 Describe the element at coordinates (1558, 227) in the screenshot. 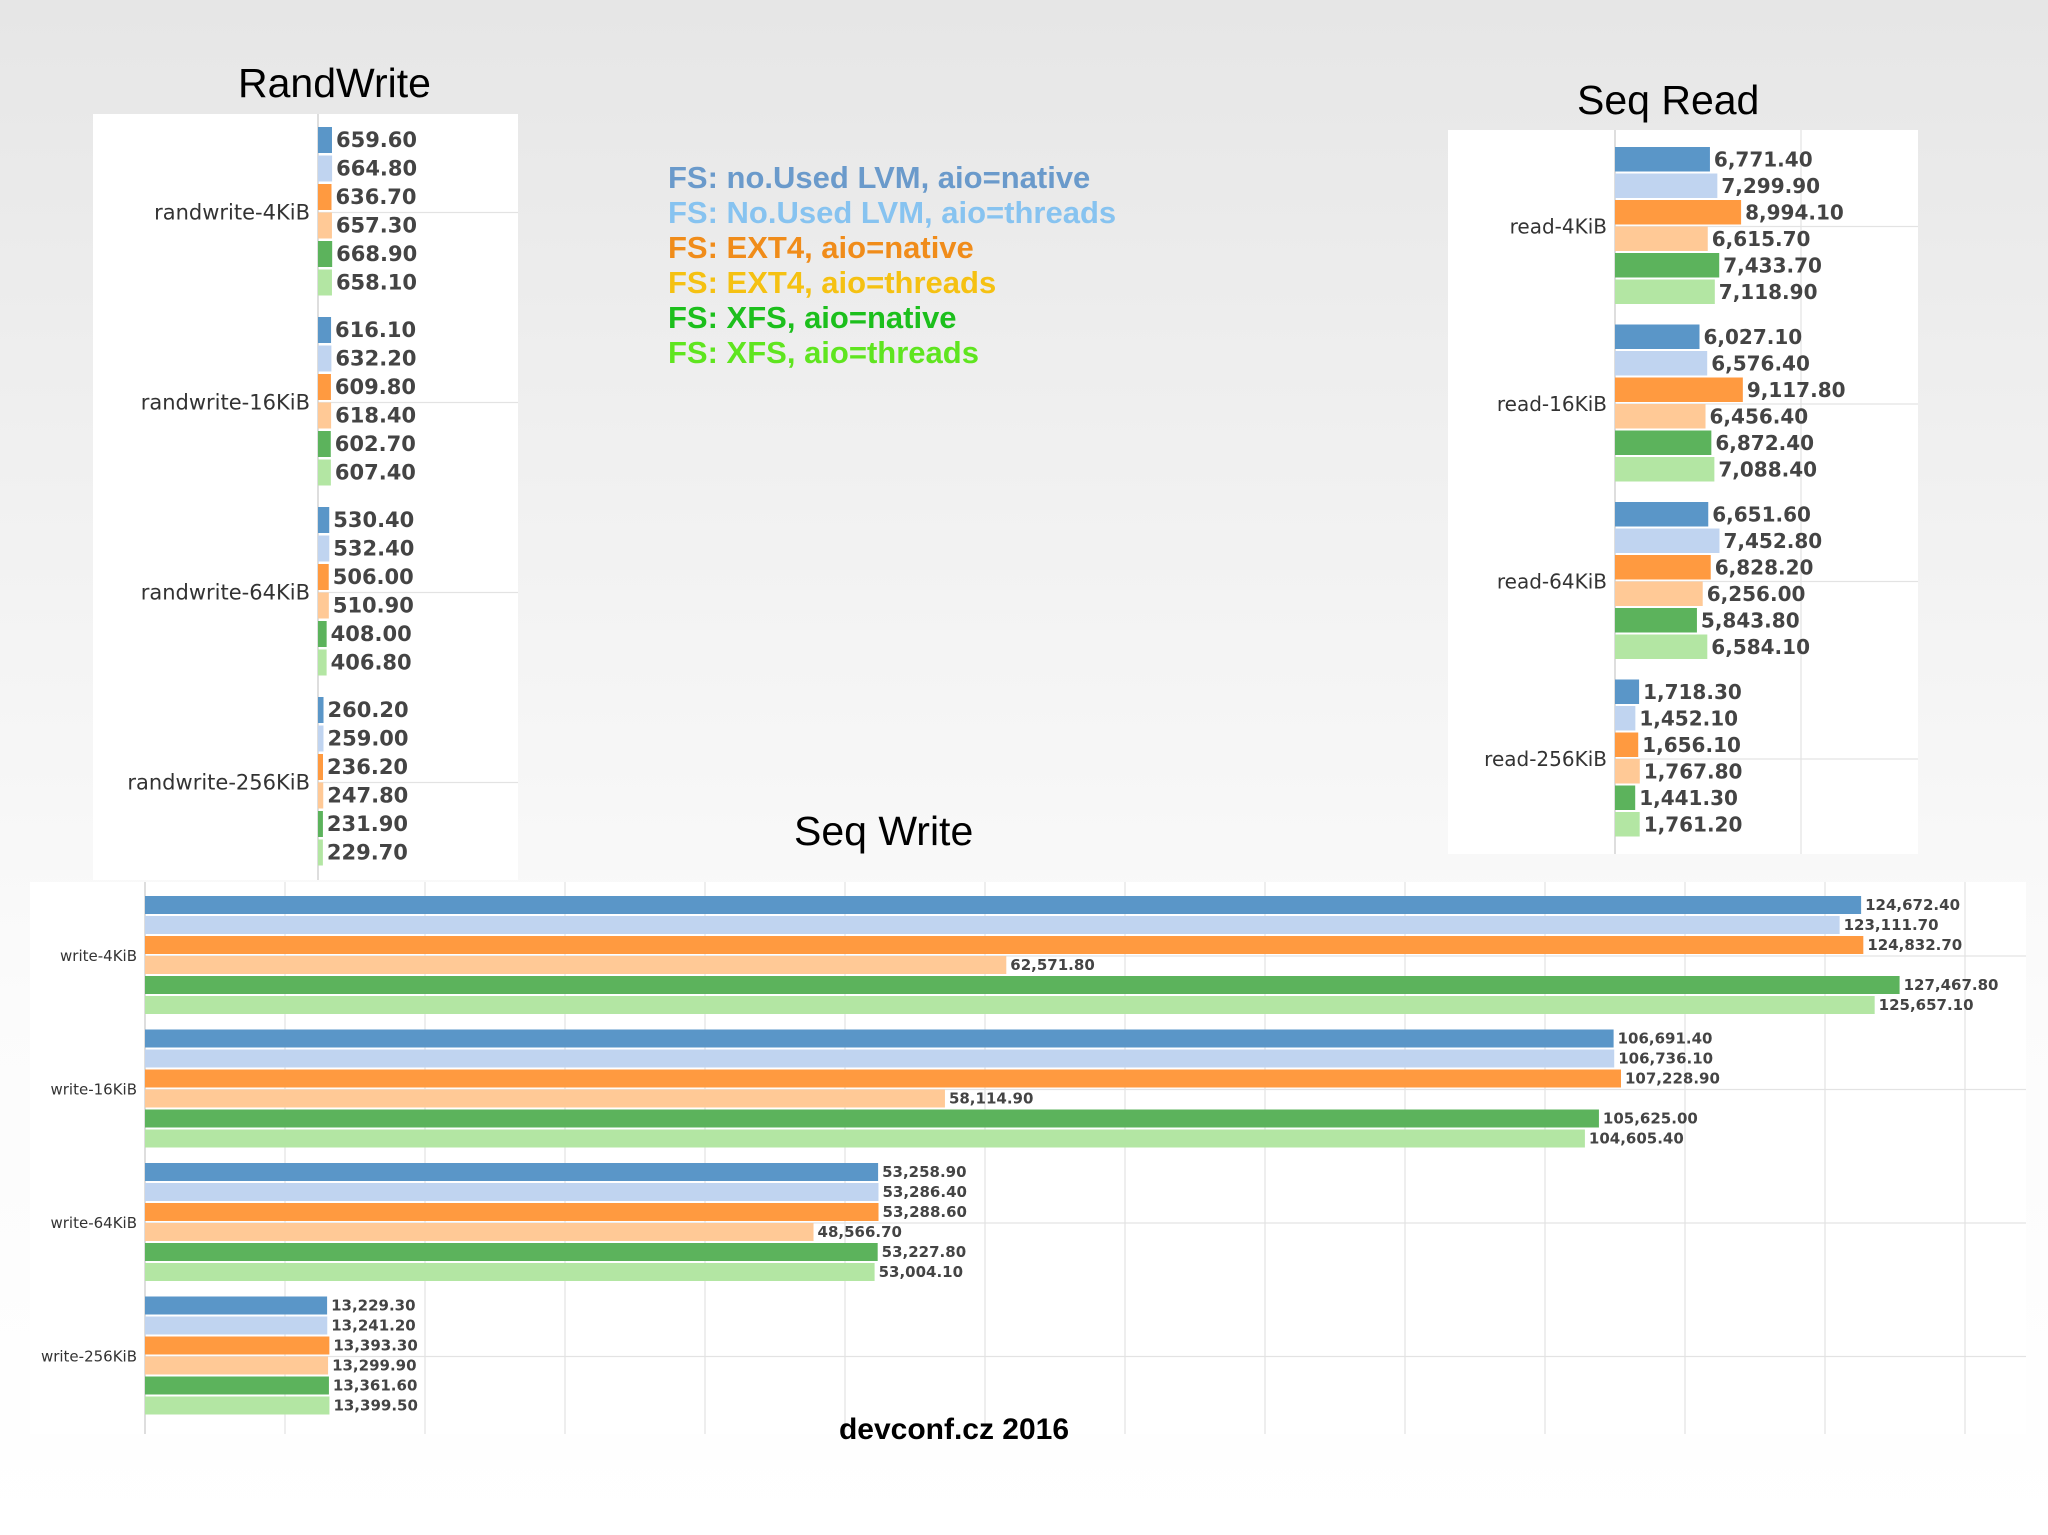

I see `category-label: read-4KiB` at that location.